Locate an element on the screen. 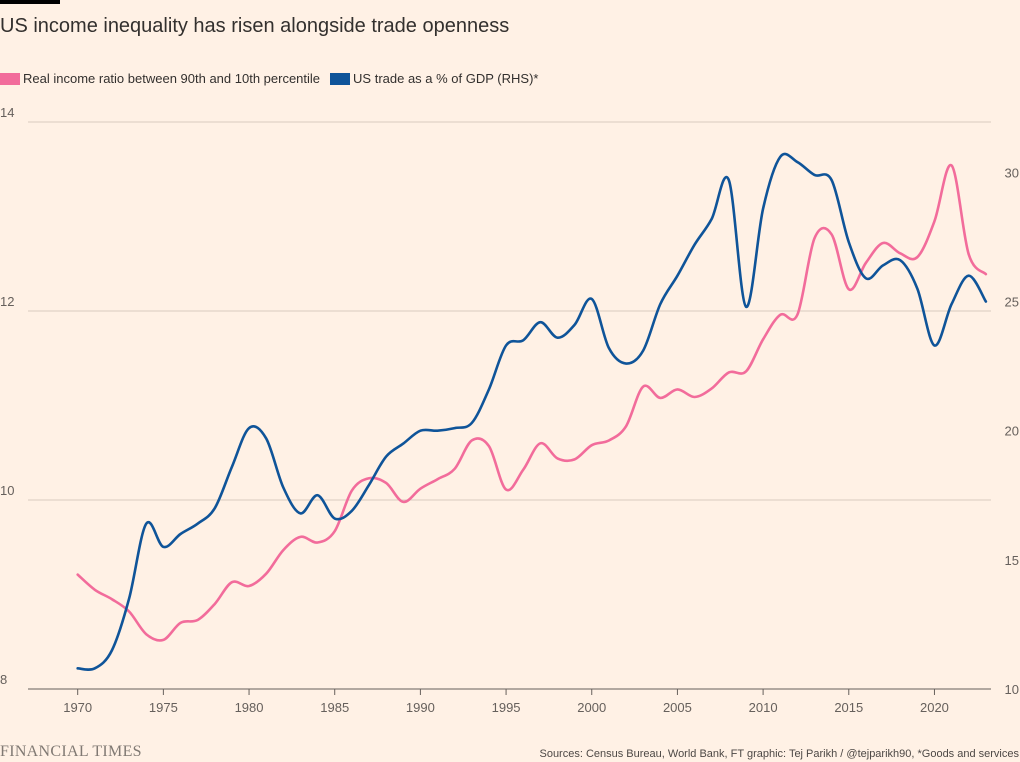 Image resolution: width=1020 pixels, height=762 pixels. y-left-tick-label-8: 8 is located at coordinates (3, 679).